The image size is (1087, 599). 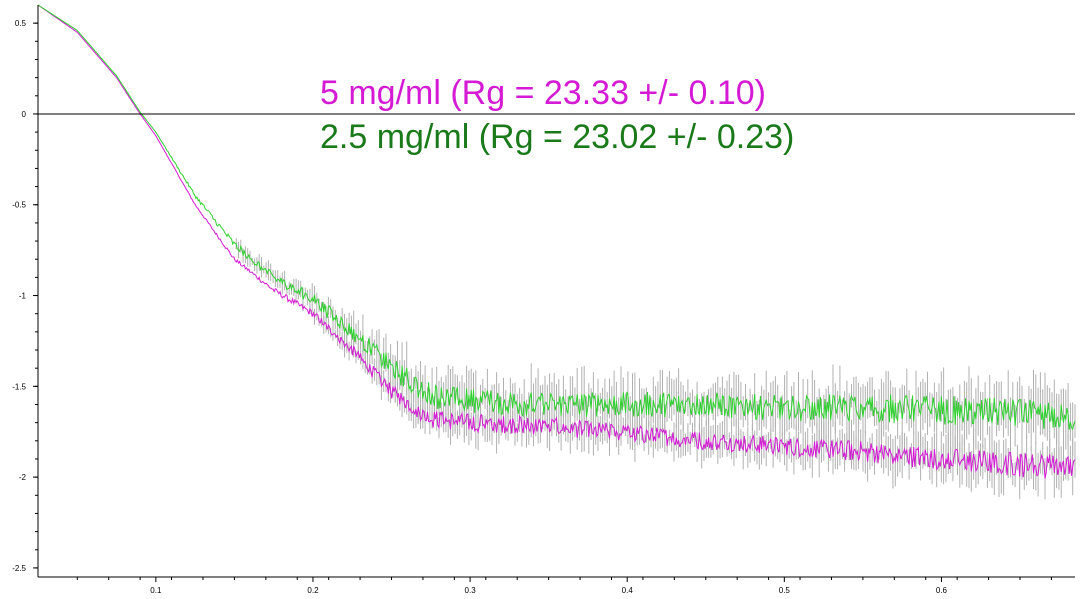 What do you see at coordinates (24, 114) in the screenshot?
I see `y-tick-label: 0` at bounding box center [24, 114].